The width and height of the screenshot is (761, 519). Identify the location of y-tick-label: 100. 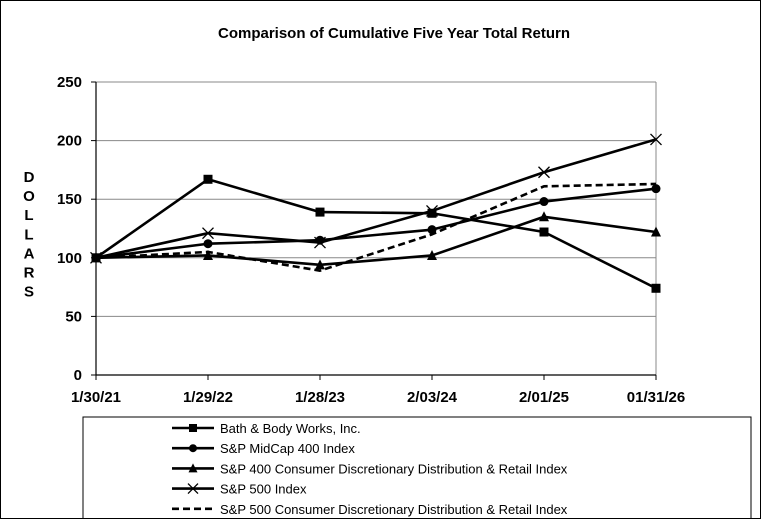
(69, 258).